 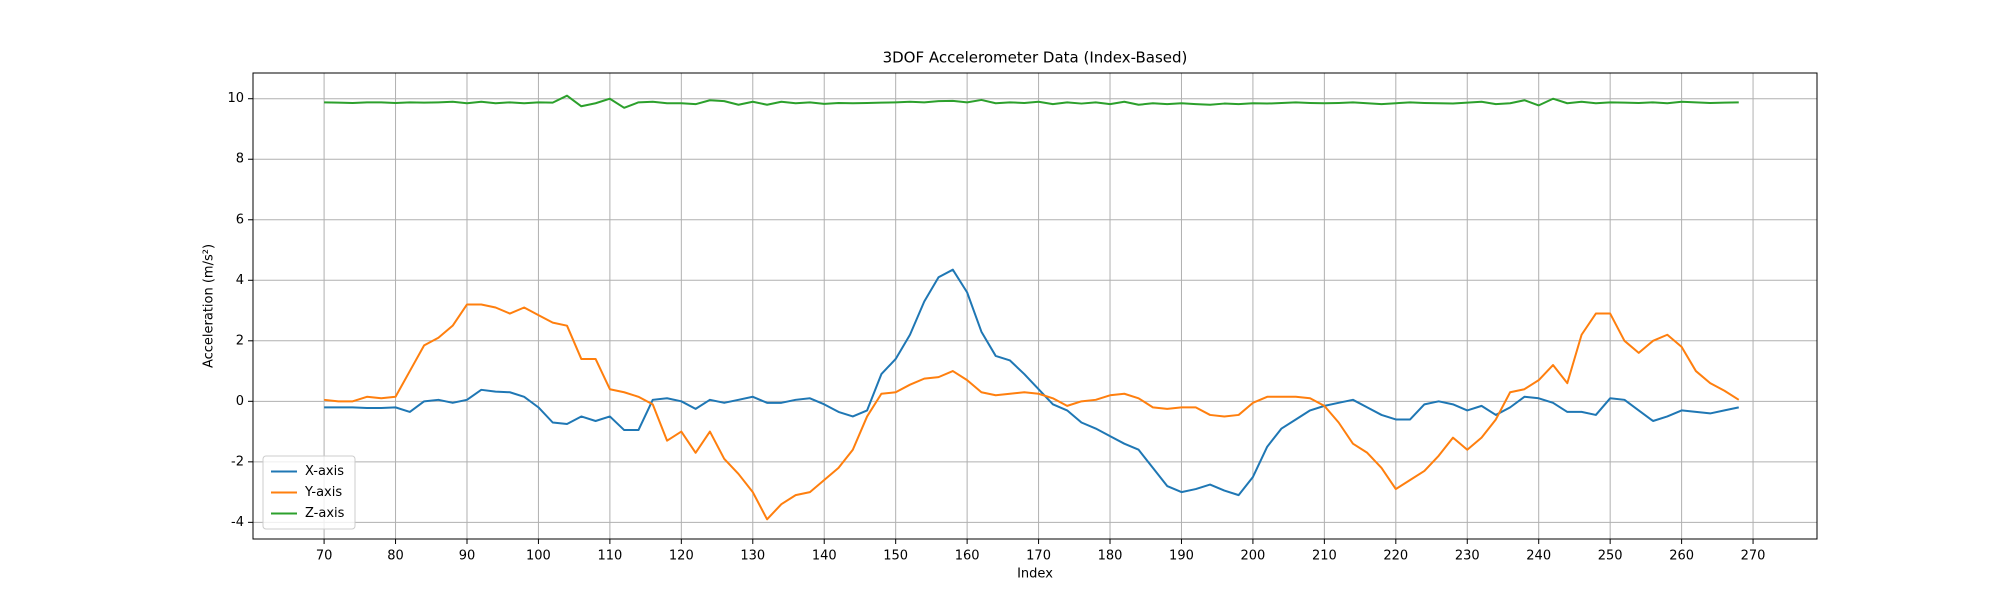 I want to click on y-tick-label: -2, so click(x=237, y=461).